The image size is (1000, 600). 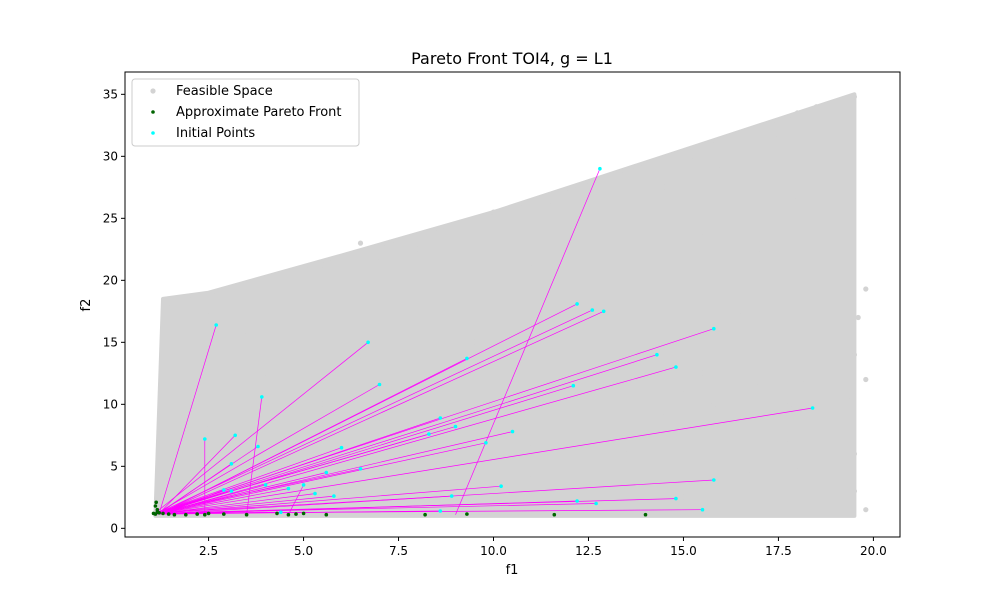 What do you see at coordinates (110, 218) in the screenshot?
I see `y-tick-label: 25` at bounding box center [110, 218].